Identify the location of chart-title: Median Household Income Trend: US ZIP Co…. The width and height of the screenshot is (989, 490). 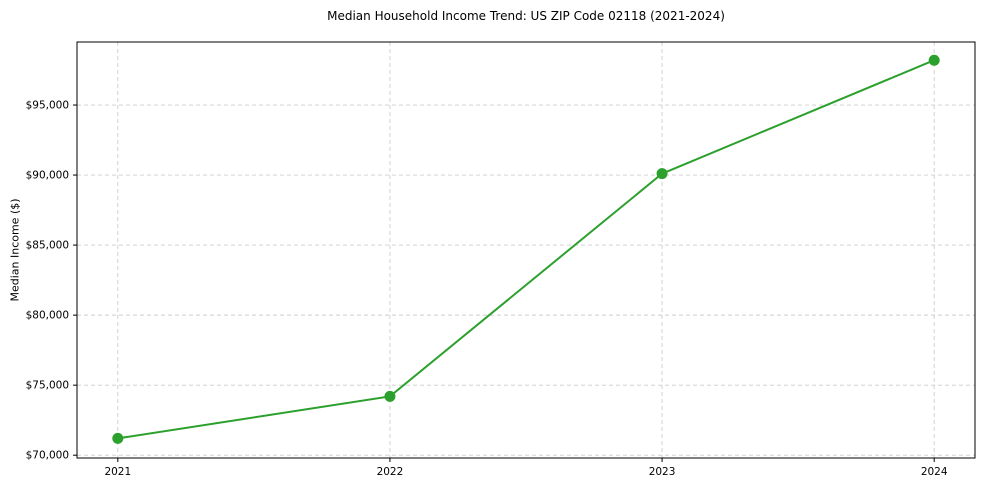
(526, 16).